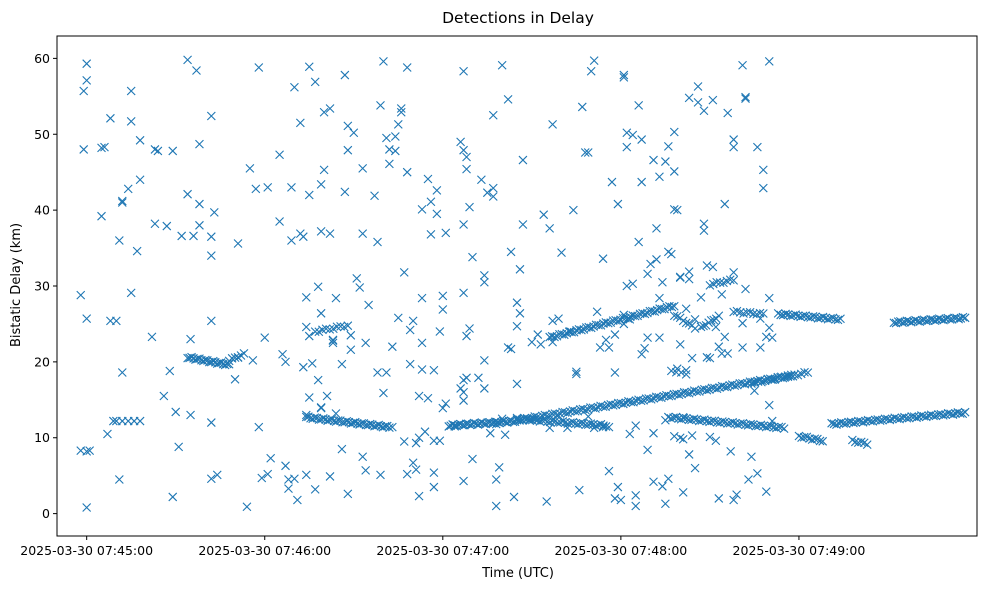 The height and width of the screenshot is (590, 989). Describe the element at coordinates (16, 285) in the screenshot. I see `y-axis-label: Bistatic Delay (km)` at that location.